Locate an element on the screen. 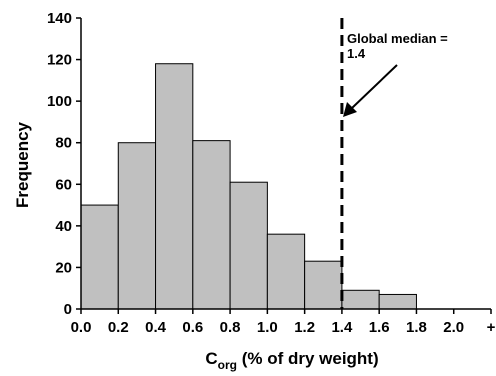 This screenshot has height=376, width=496. y-tick-label: 120 is located at coordinates (59, 60).